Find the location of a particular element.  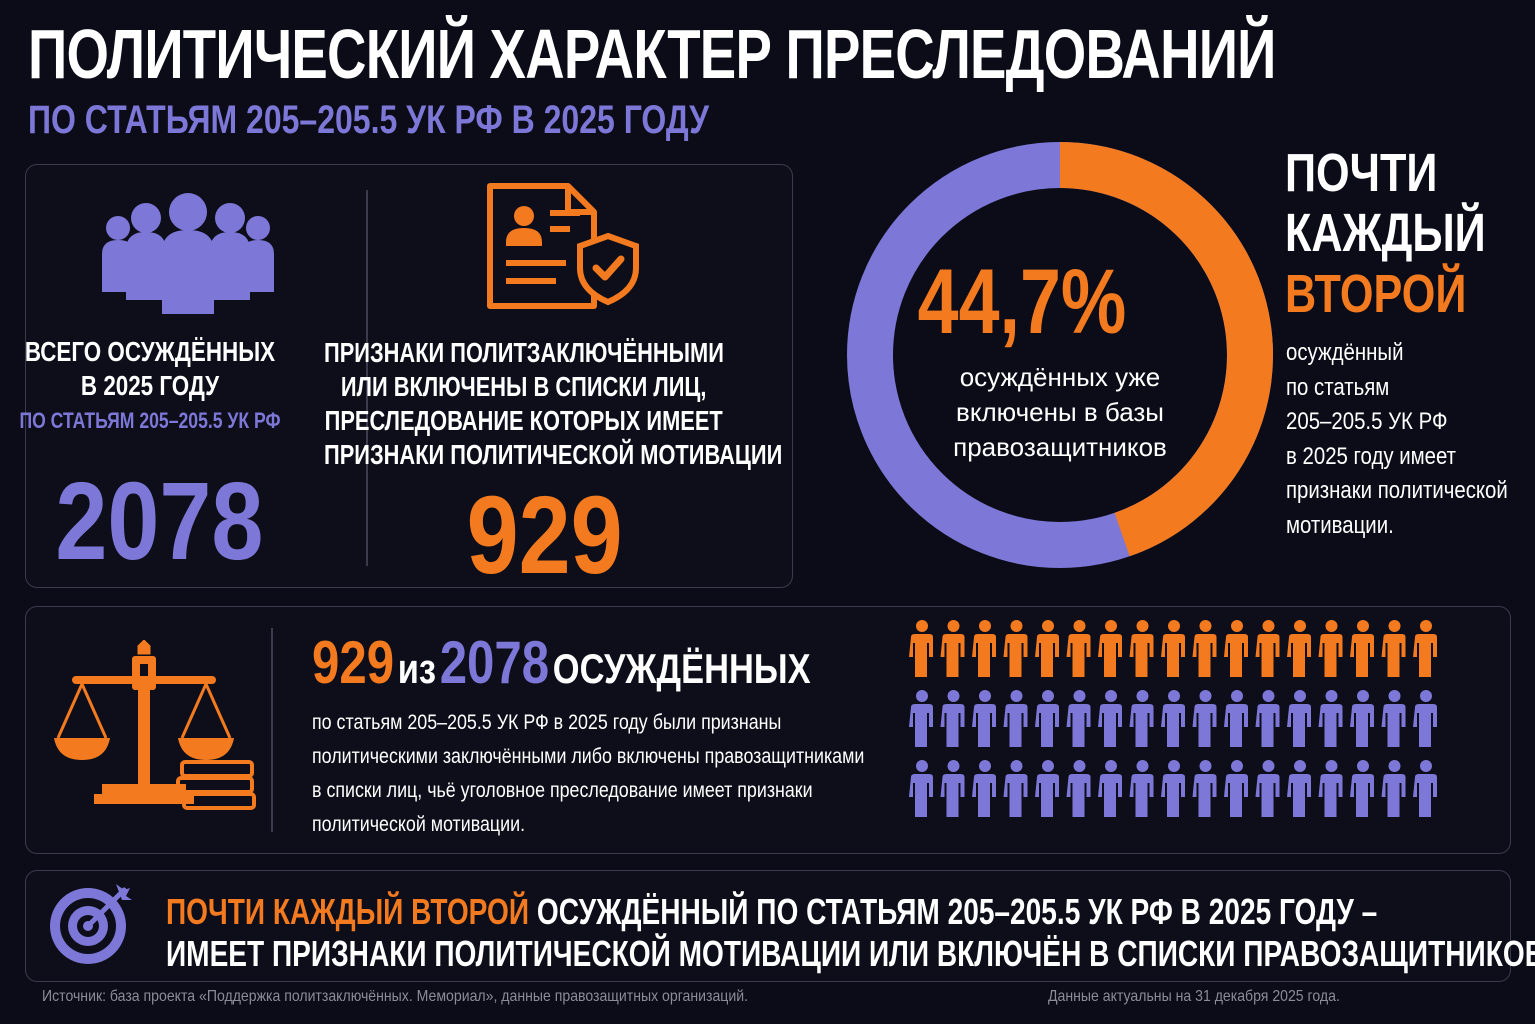

side-heading-line2: КАЖДЫЙ is located at coordinates (1385, 233).